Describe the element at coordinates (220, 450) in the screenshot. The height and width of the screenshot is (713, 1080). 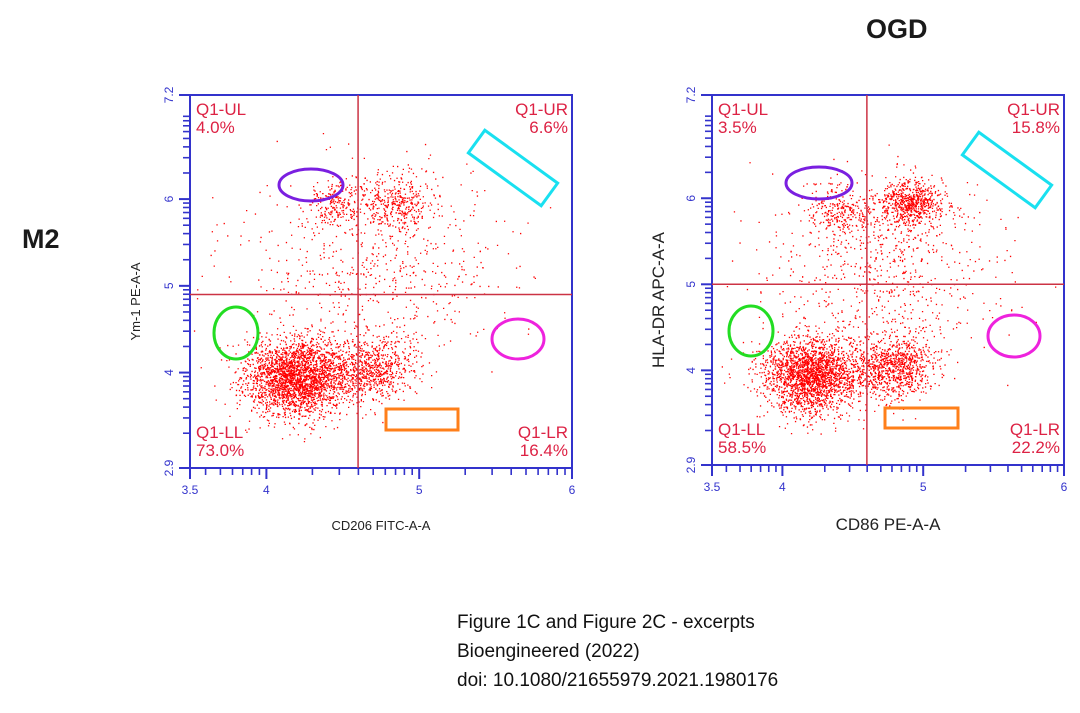
I see `quadrant-percent: 73.0%` at that location.